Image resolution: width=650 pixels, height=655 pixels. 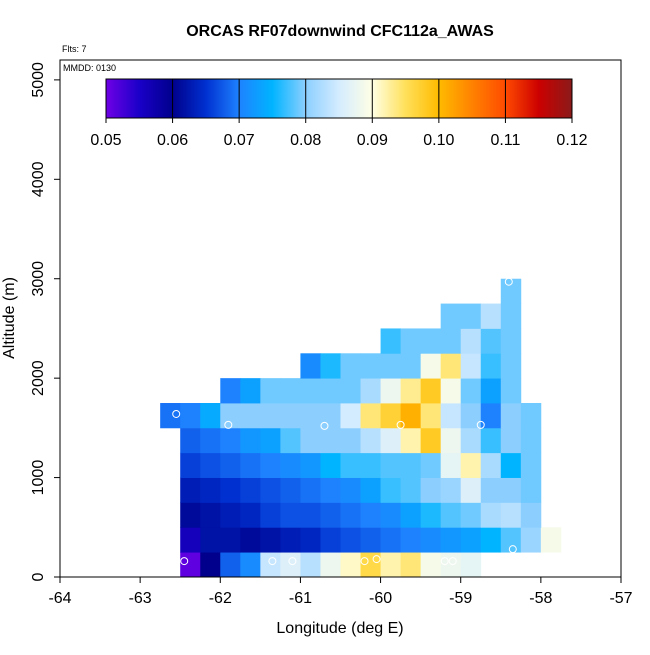 I want to click on y-tick-label: 2000, so click(x=38, y=378).